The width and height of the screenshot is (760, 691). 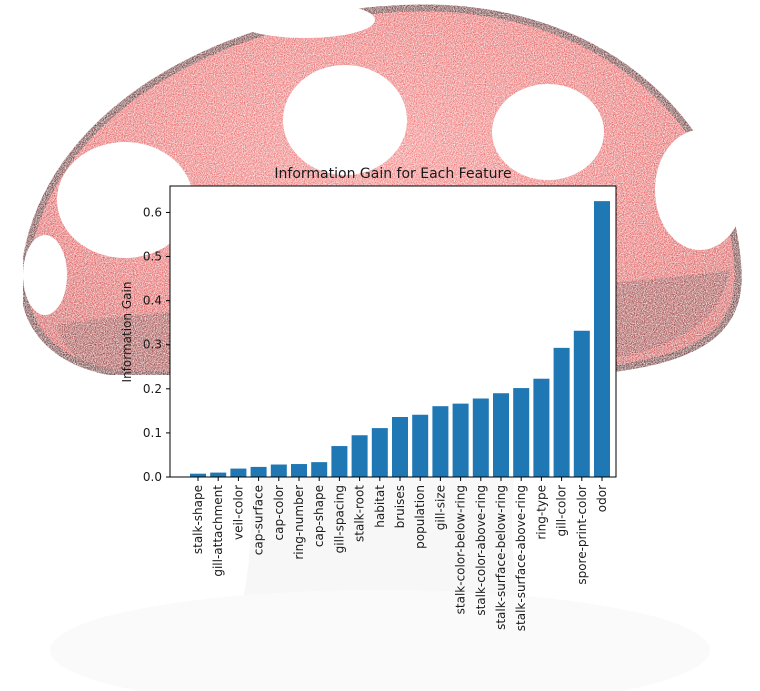 What do you see at coordinates (359, 456) in the screenshot?
I see `bar-stalk-root` at bounding box center [359, 456].